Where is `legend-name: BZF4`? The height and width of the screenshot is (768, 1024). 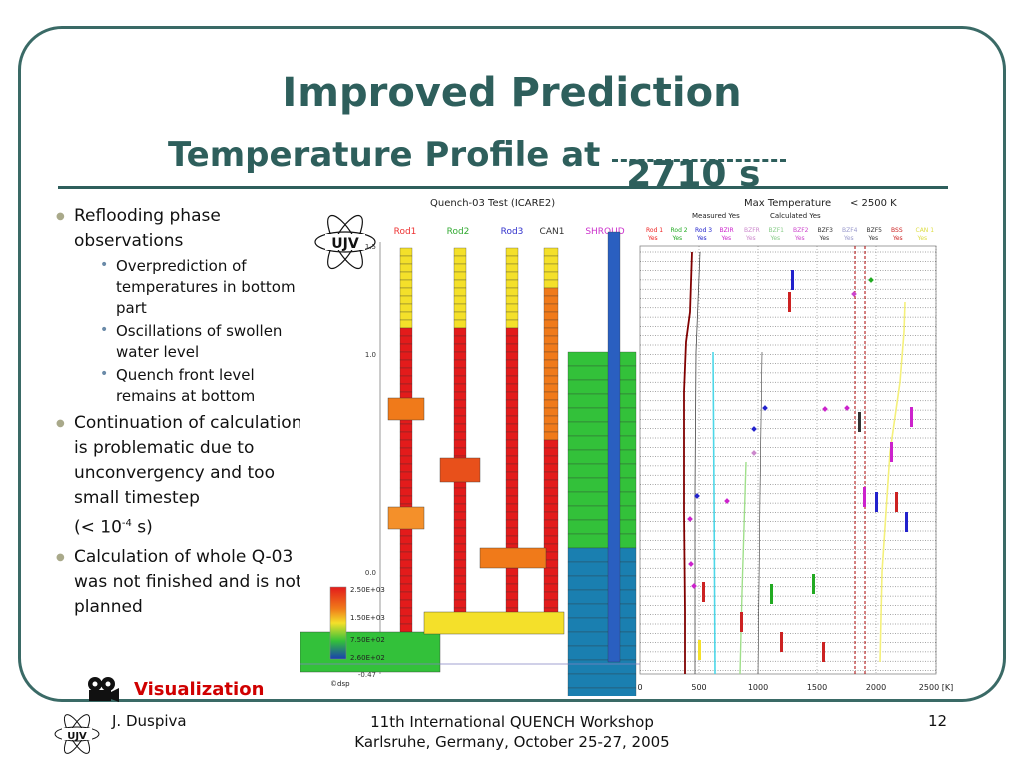
legend-name: BZF4 is located at coordinates (850, 230).